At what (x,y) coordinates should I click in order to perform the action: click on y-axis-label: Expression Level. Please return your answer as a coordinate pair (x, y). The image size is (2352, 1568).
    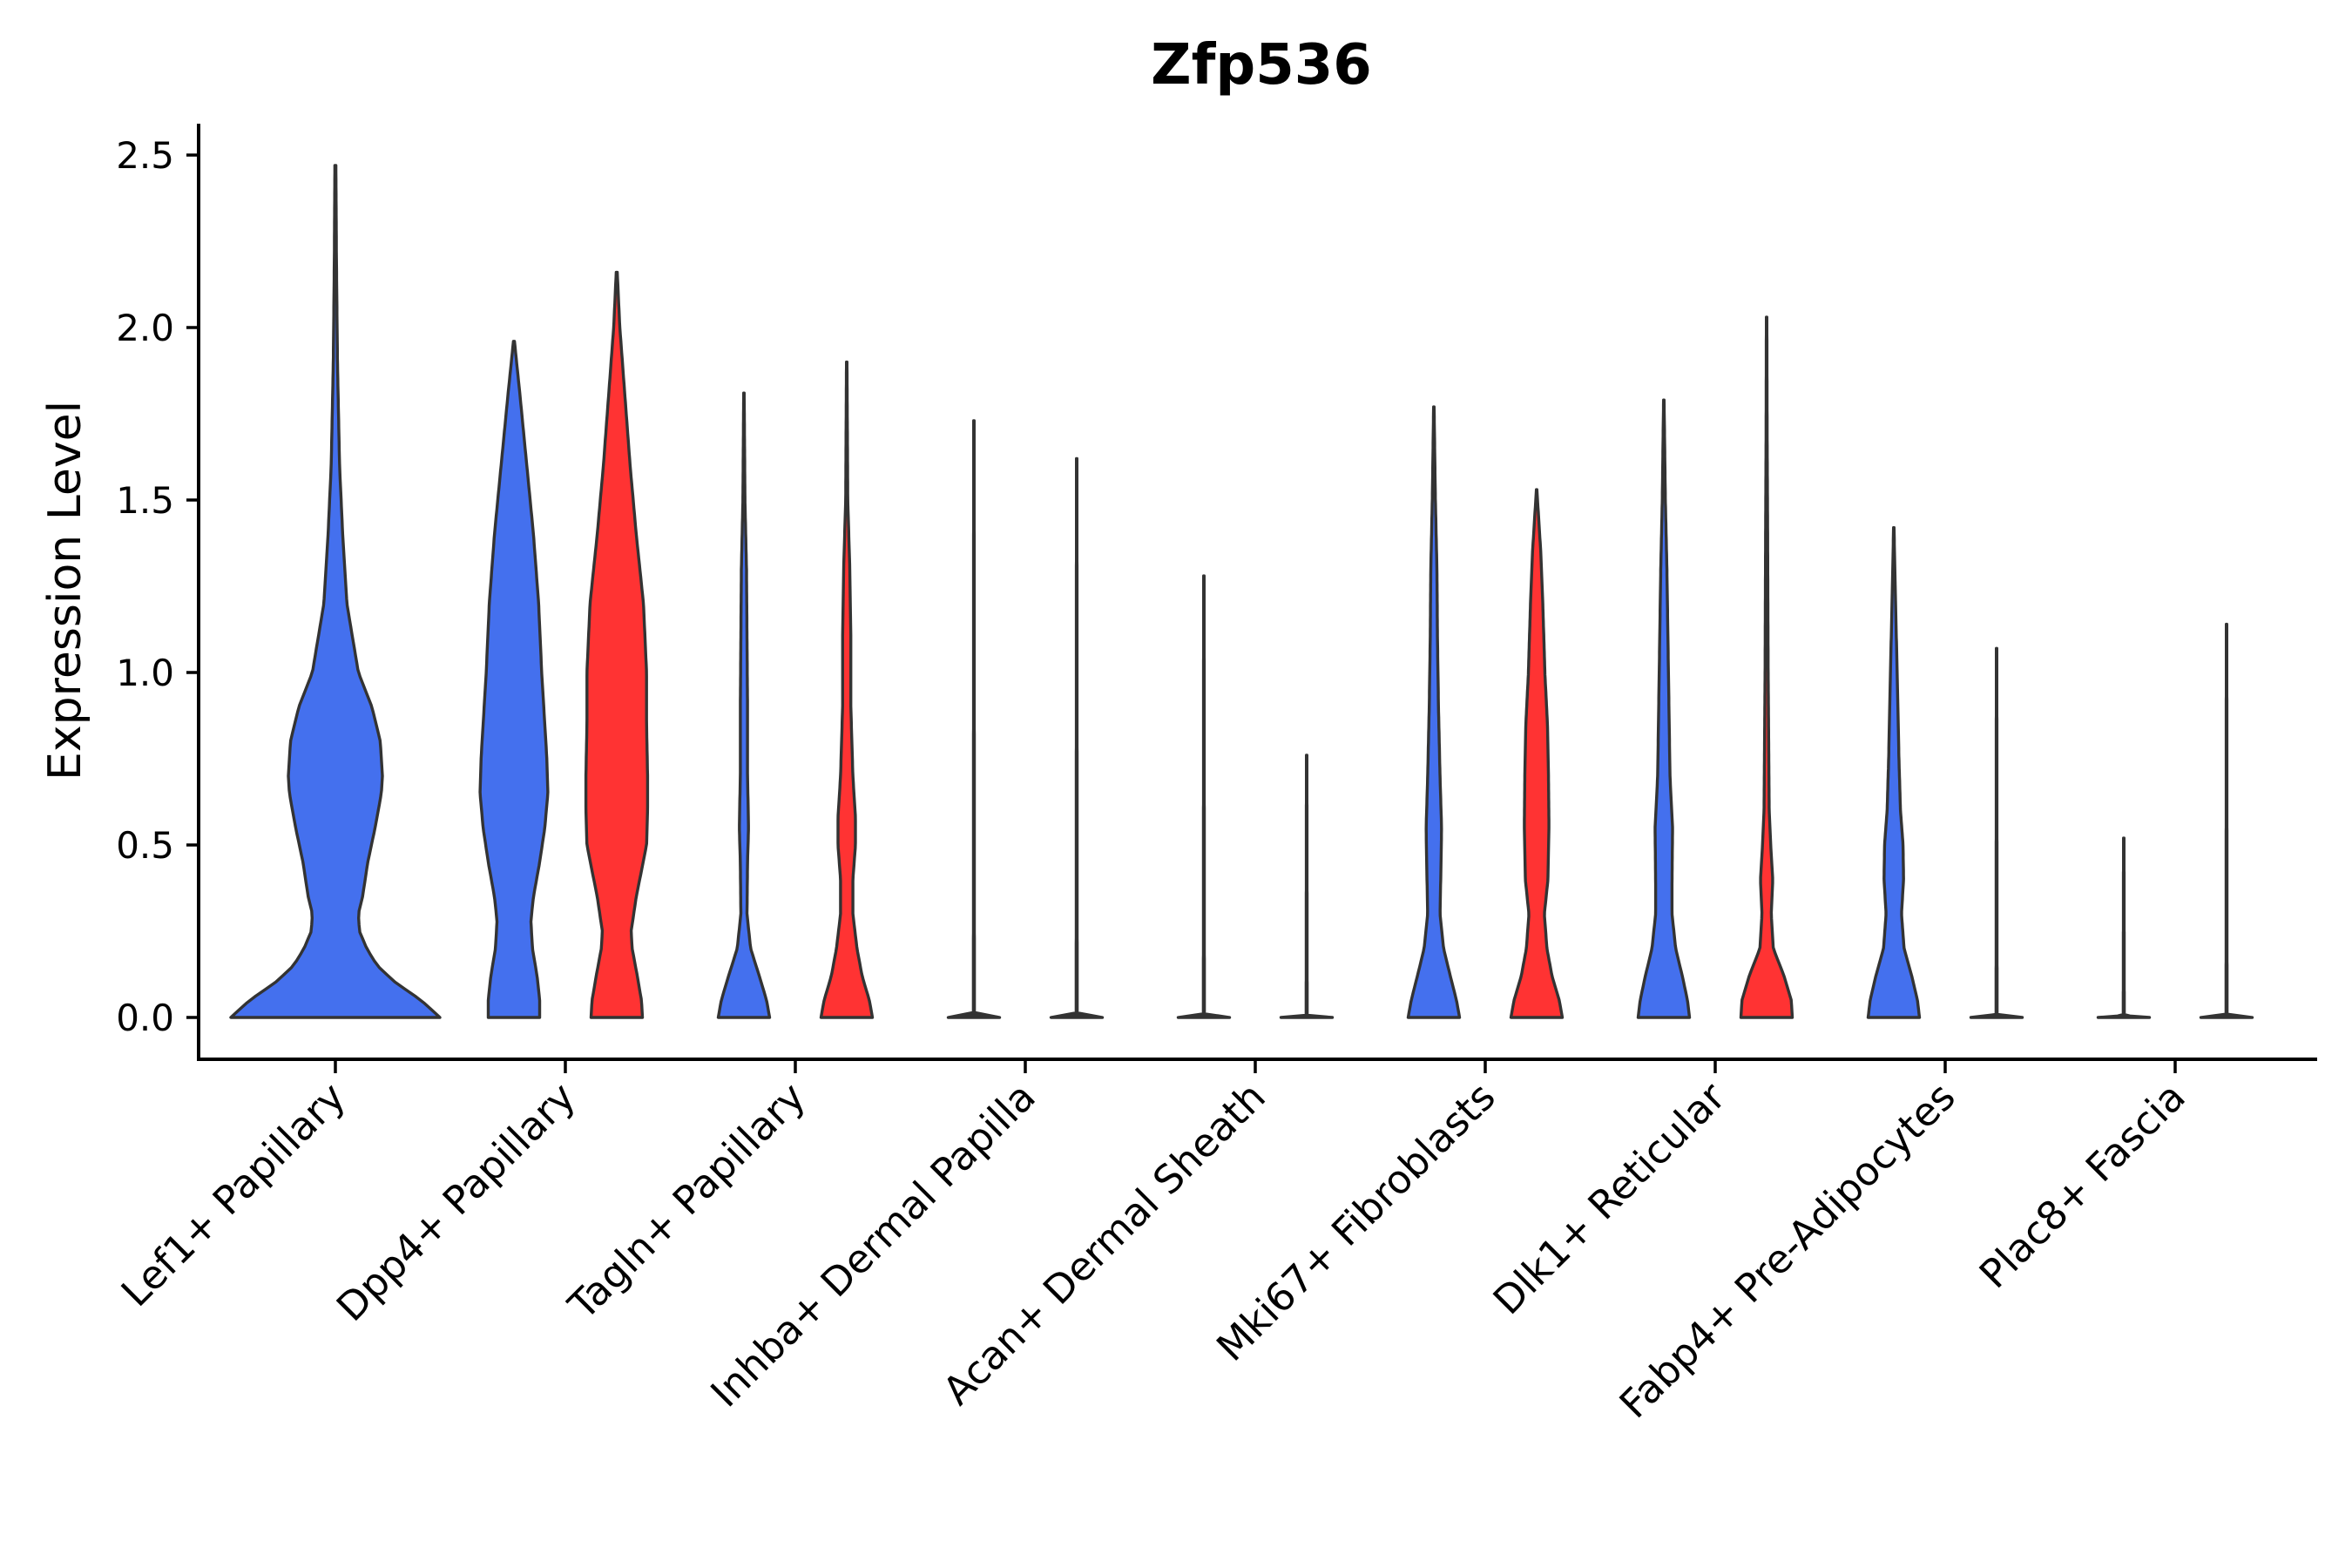
    Looking at the image, I should click on (65, 591).